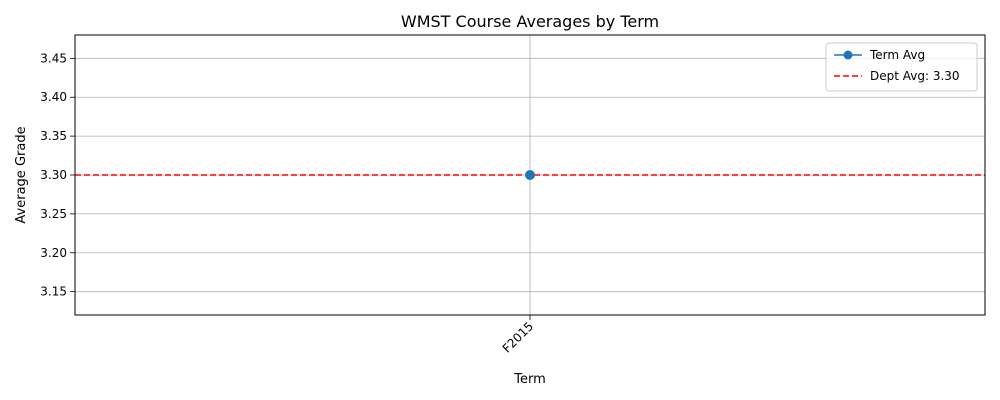 The height and width of the screenshot is (400, 1000). I want to click on chart-title: WMST Course Averages by Term, so click(530, 21).